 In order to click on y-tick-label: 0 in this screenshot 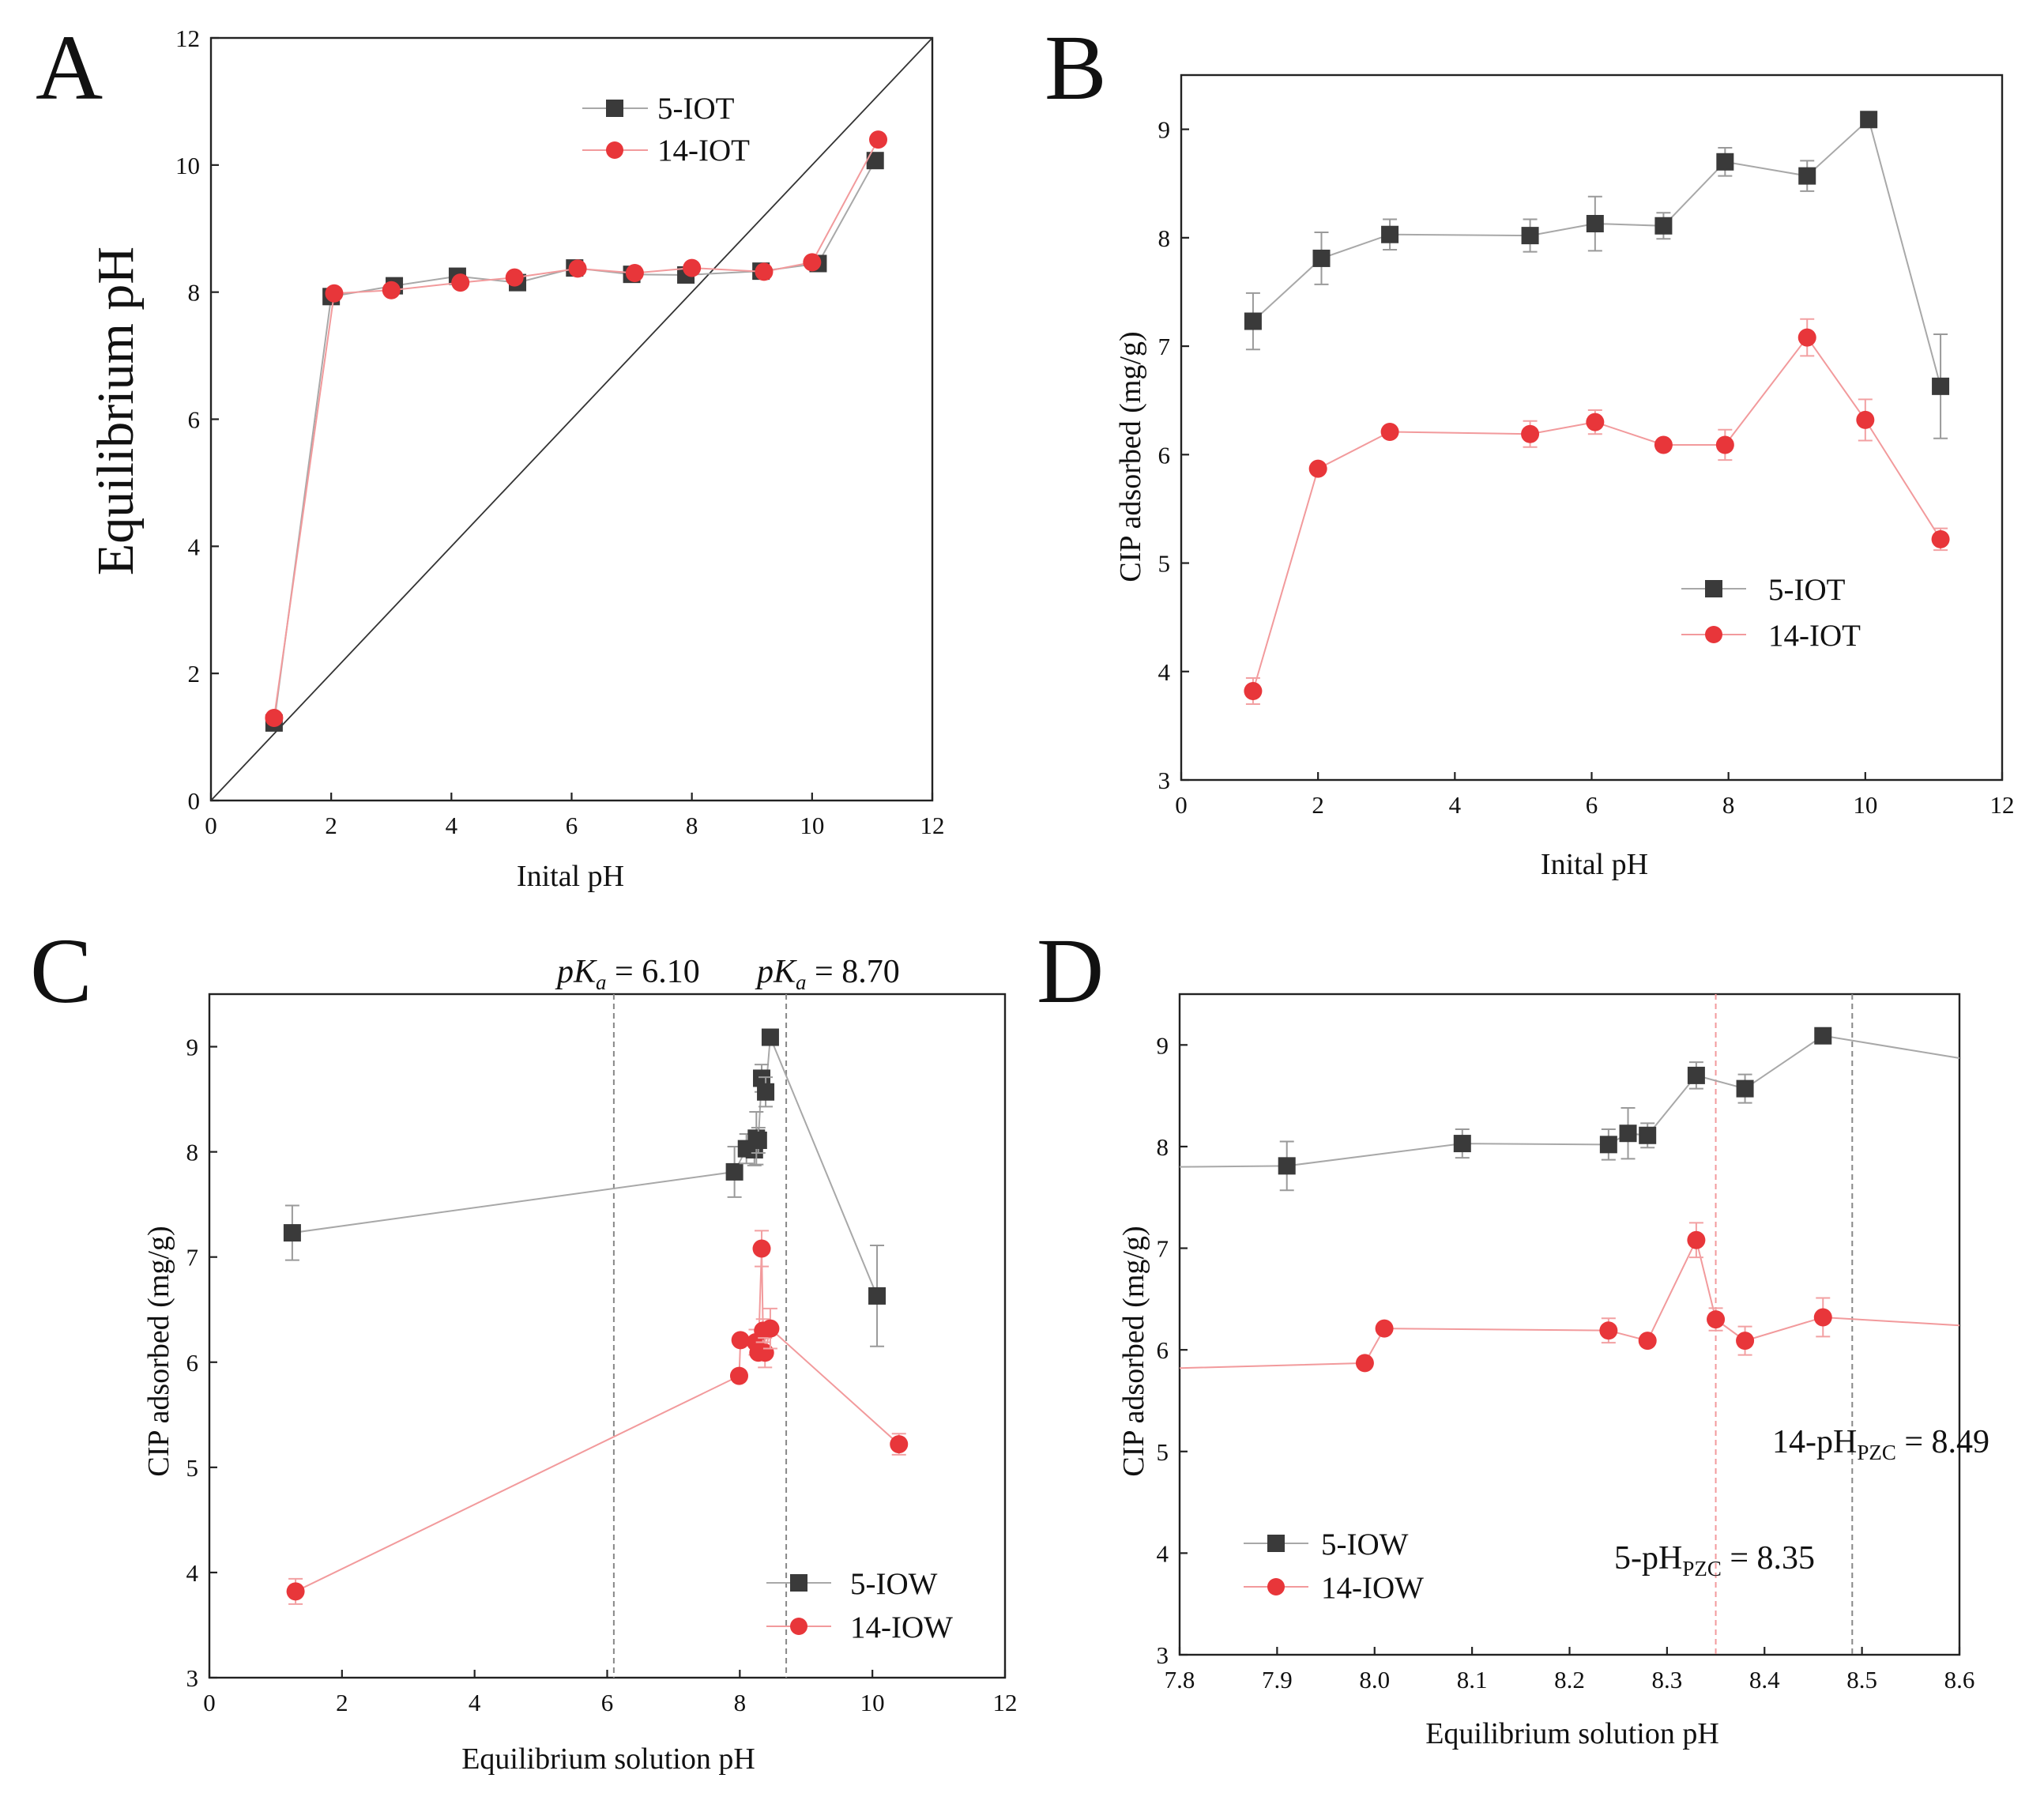, I will do `click(194, 801)`.